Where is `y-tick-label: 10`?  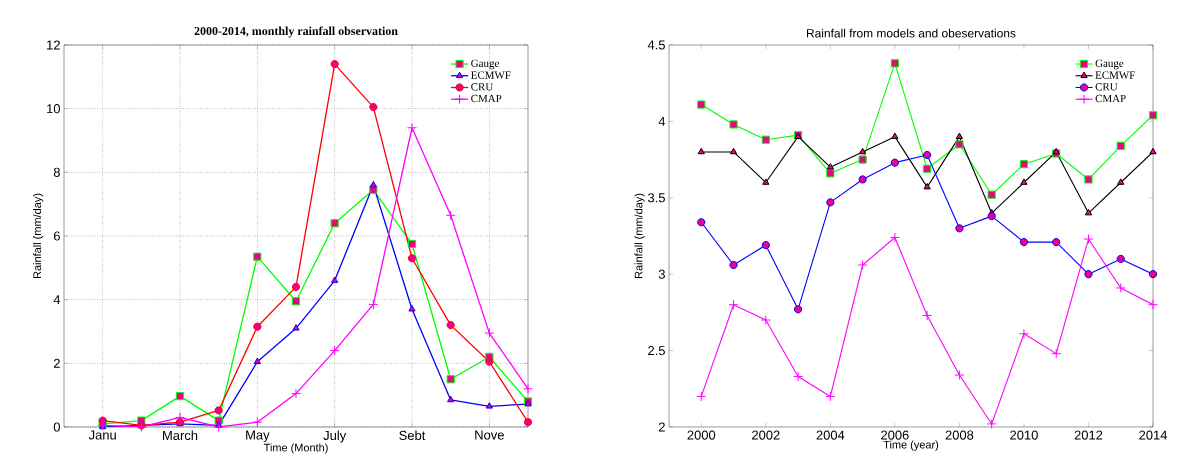
y-tick-label: 10 is located at coordinates (53, 109).